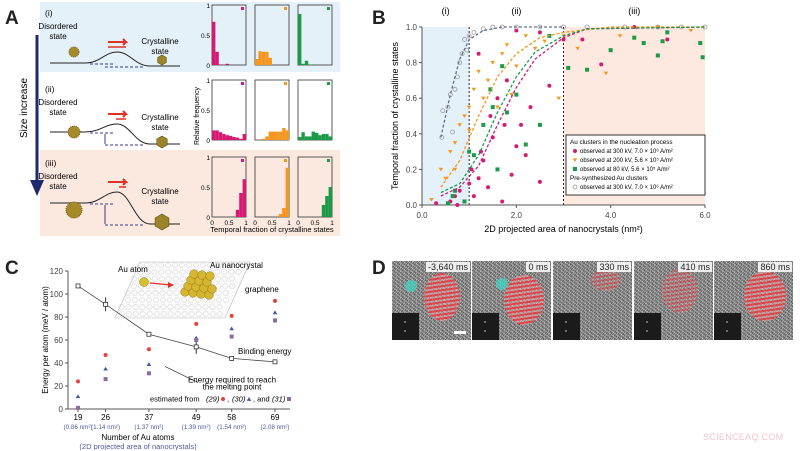 This screenshot has height=451, width=800. Describe the element at coordinates (181, 374) in the screenshot. I see `annotation-pointer` at that location.